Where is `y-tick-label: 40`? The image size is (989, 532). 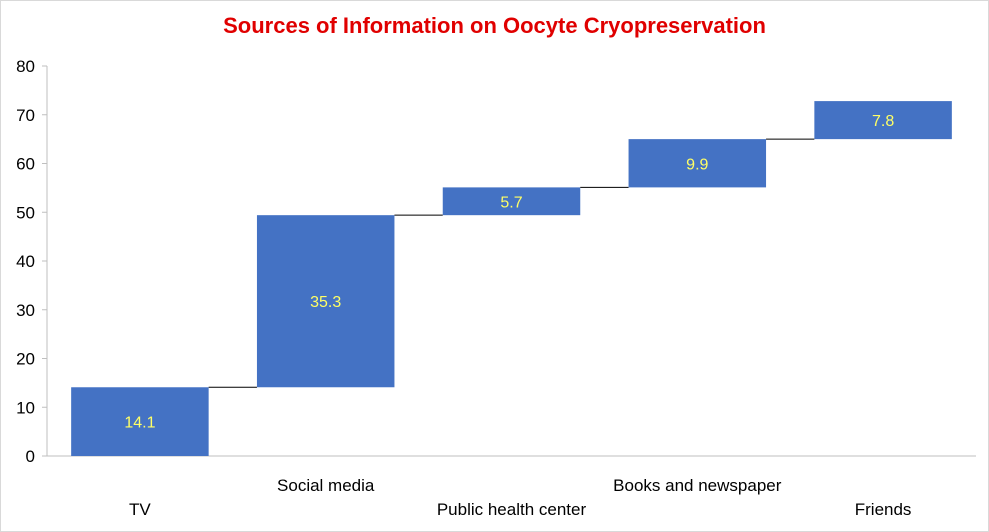 y-tick-label: 40 is located at coordinates (25, 261).